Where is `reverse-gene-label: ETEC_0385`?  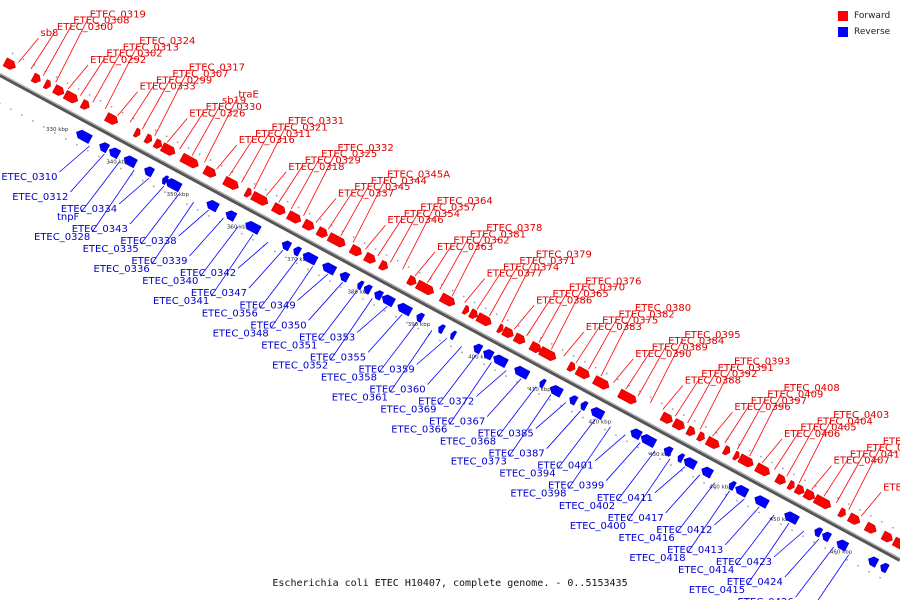
reverse-gene-label: ETEC_0385 is located at coordinates (506, 434).